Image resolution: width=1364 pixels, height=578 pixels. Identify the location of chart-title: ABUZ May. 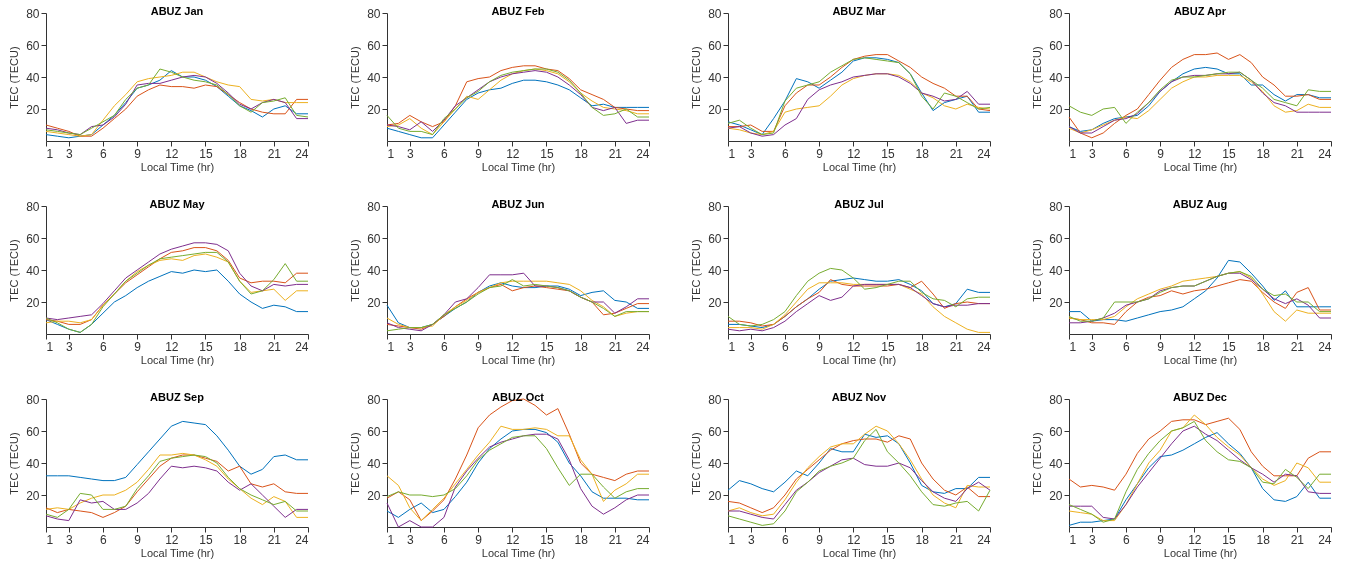
(177, 204).